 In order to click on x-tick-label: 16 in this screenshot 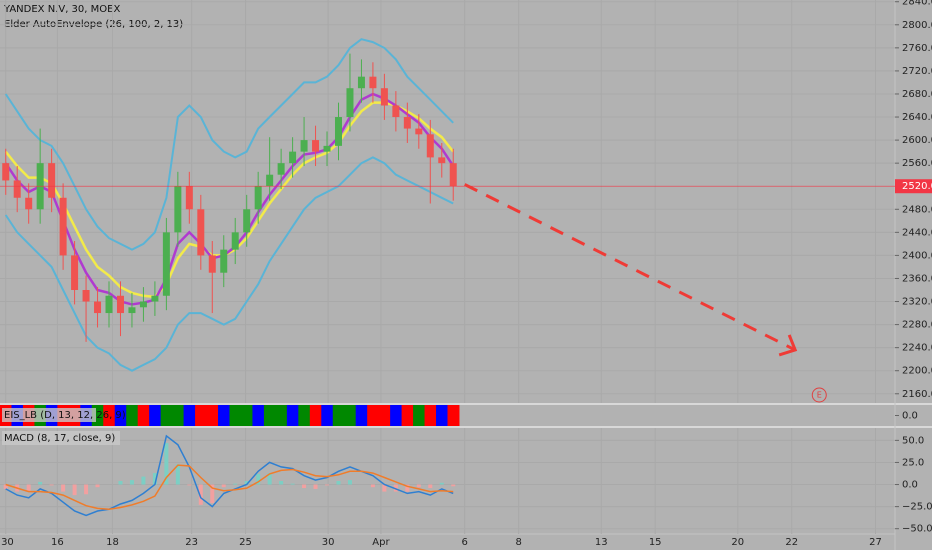, I will do `click(57, 542)`.